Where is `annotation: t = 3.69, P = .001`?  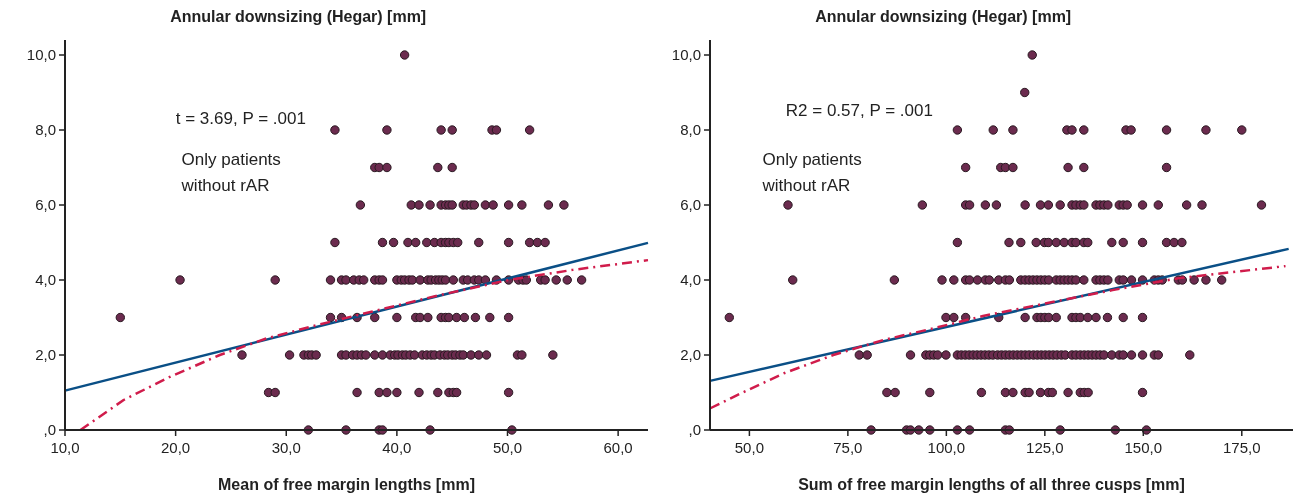 annotation: t = 3.69, P = .001 is located at coordinates (240, 118).